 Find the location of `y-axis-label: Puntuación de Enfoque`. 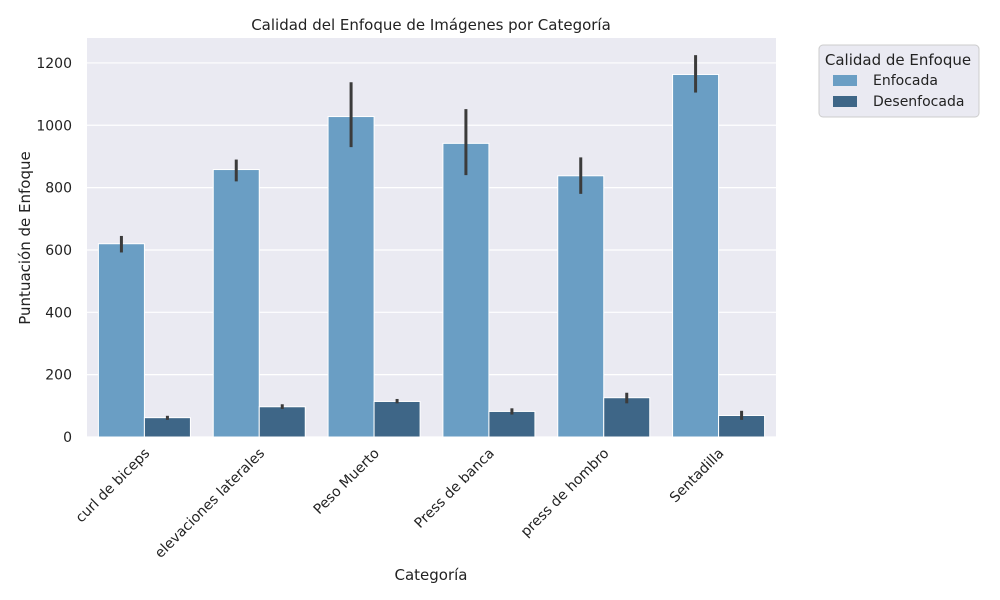

y-axis-label: Puntuación de Enfoque is located at coordinates (25, 237).